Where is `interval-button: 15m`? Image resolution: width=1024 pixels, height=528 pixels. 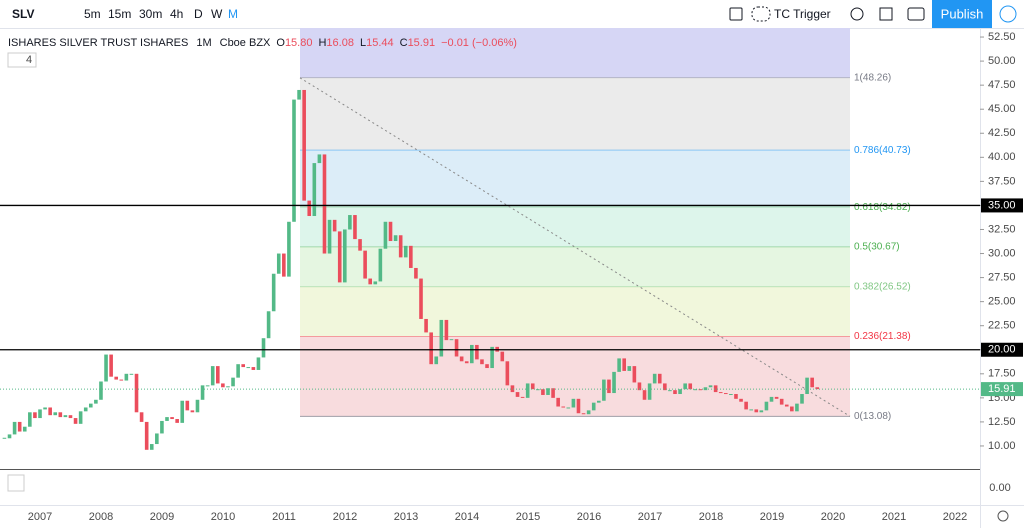
interval-button: 15m is located at coordinates (119, 14).